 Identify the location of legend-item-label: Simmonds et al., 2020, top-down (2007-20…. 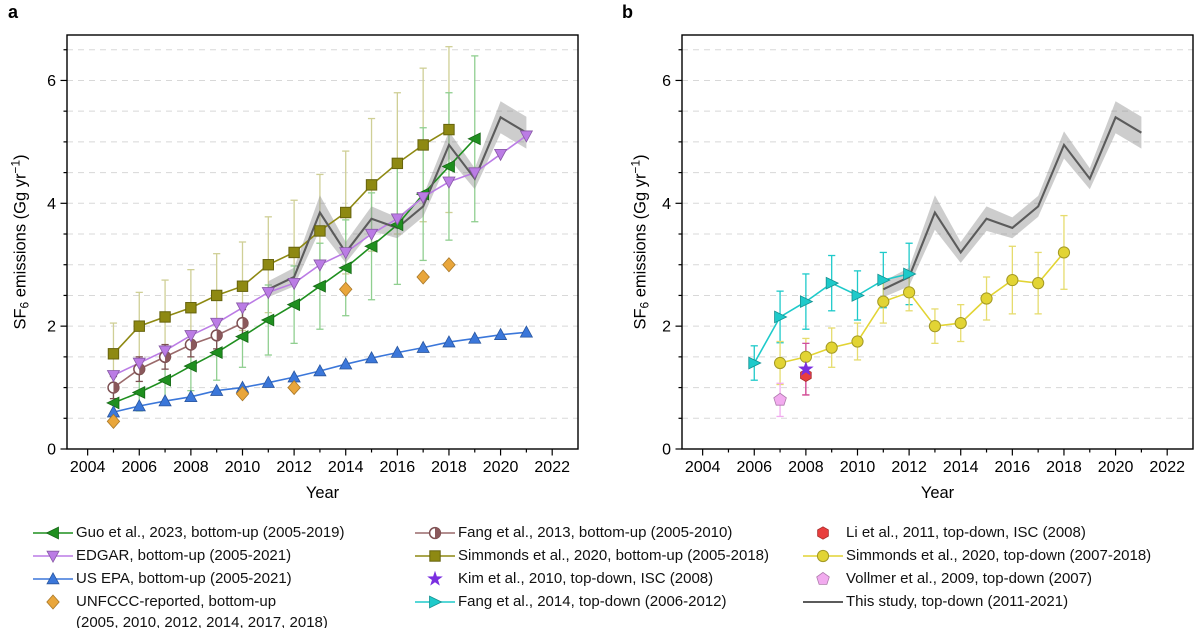
(999, 555).